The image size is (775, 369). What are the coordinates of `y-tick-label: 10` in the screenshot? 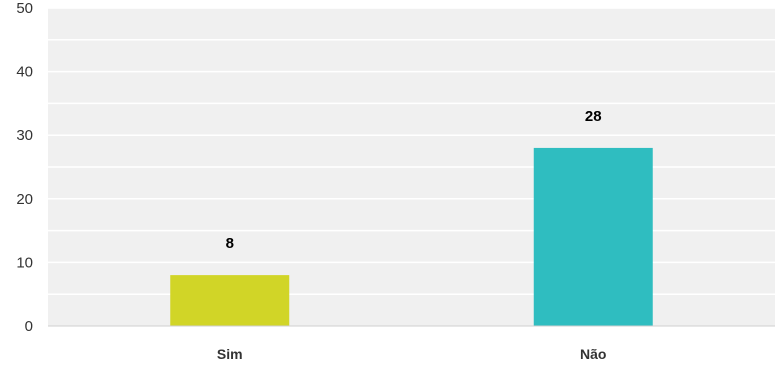 It's located at (24, 262).